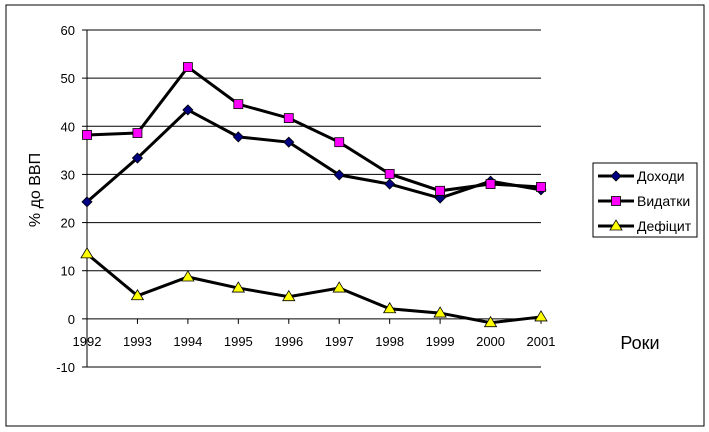 Image resolution: width=709 pixels, height=432 pixels. What do you see at coordinates (663, 201) in the screenshot?
I see `legend-label: Видатки` at bounding box center [663, 201].